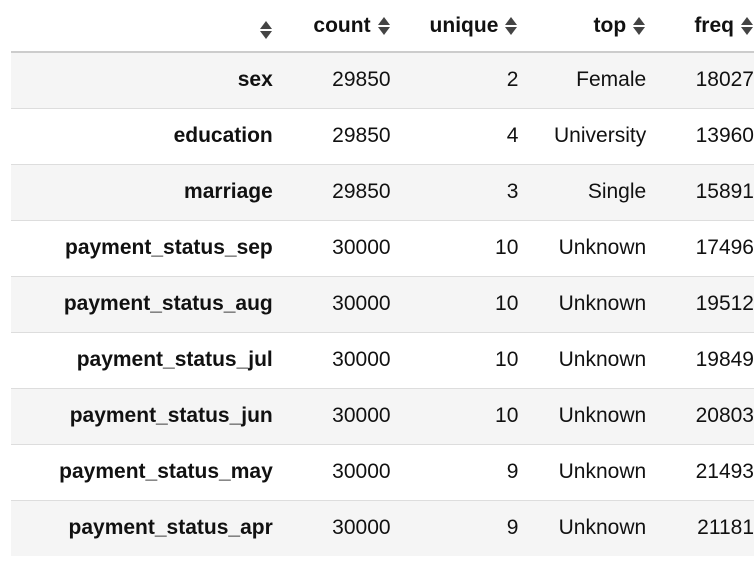 The width and height of the screenshot is (754, 572). What do you see at coordinates (724, 135) in the screenshot?
I see `cell-freq: 13960` at bounding box center [724, 135].